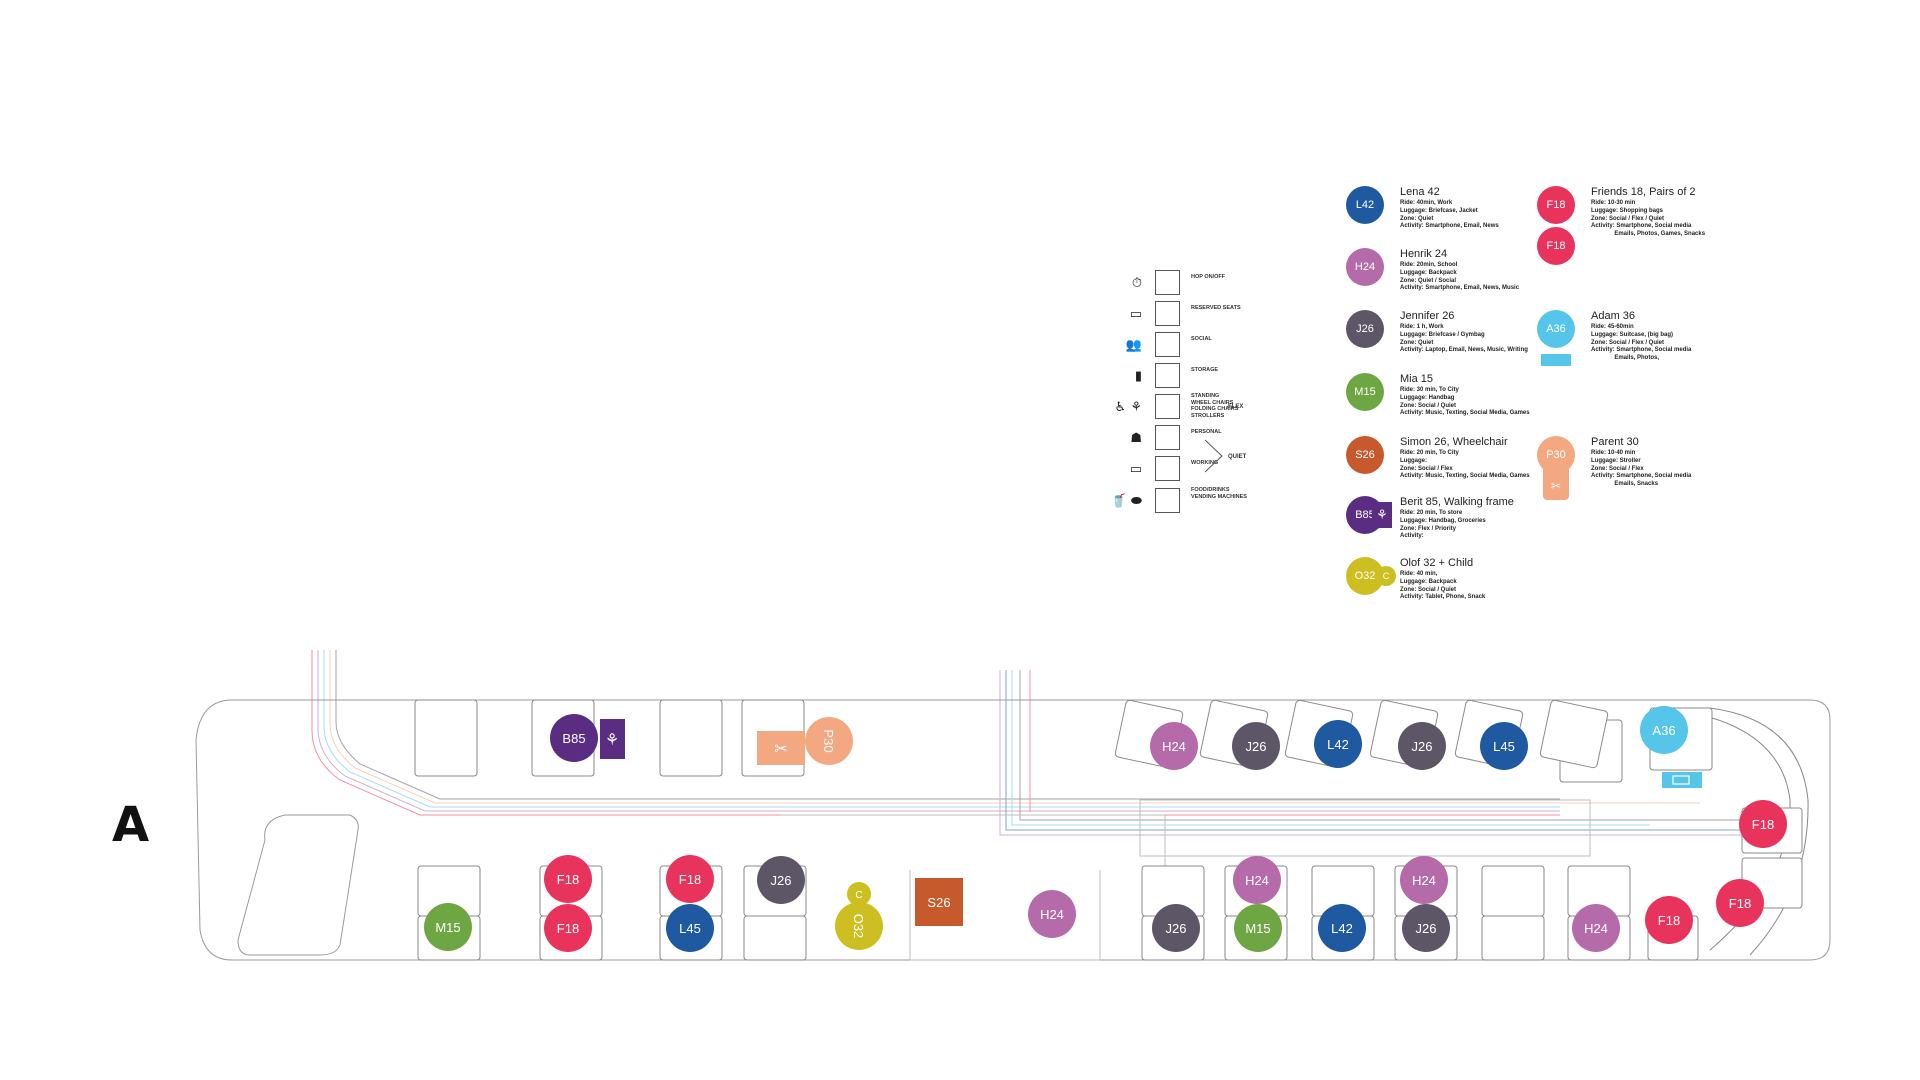  What do you see at coordinates (1365, 455) in the screenshot?
I see `persona-badge: S26` at bounding box center [1365, 455].